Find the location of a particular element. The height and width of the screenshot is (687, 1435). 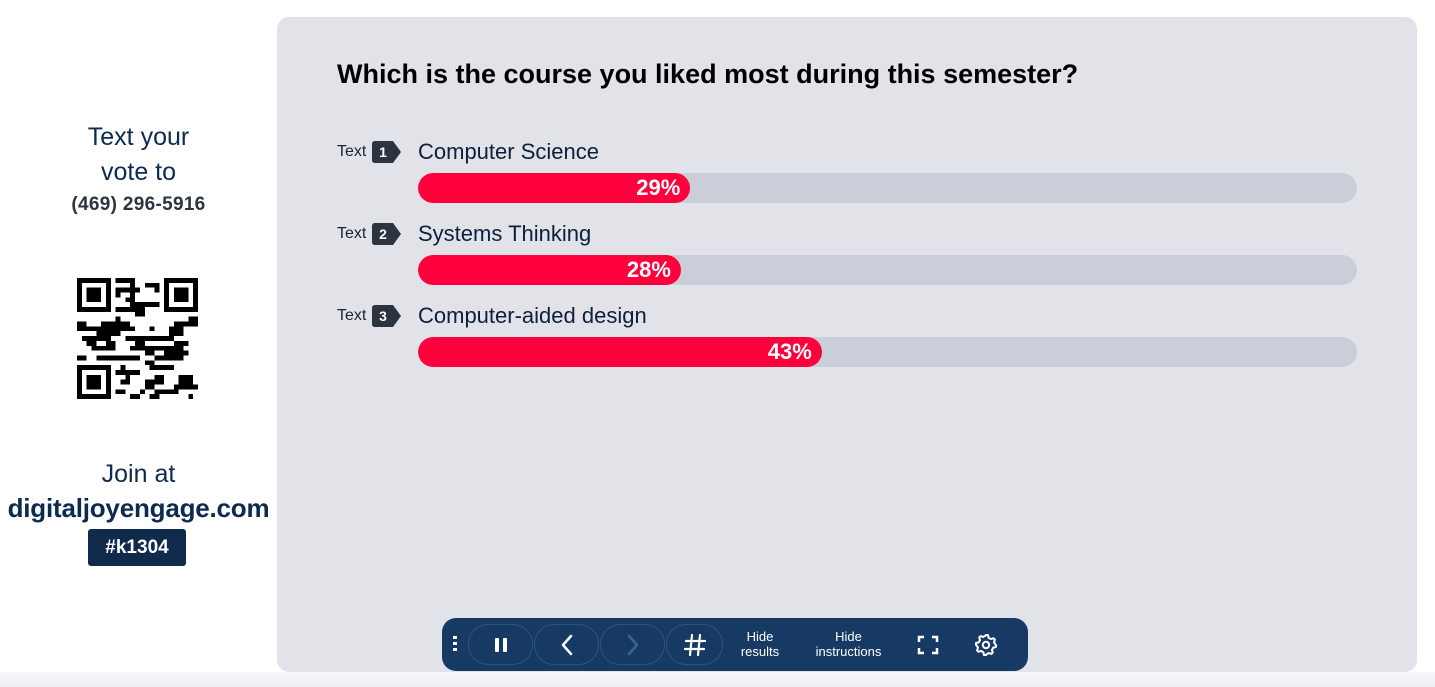

join-site-link: digitaljoyengage.com is located at coordinates (138, 508).